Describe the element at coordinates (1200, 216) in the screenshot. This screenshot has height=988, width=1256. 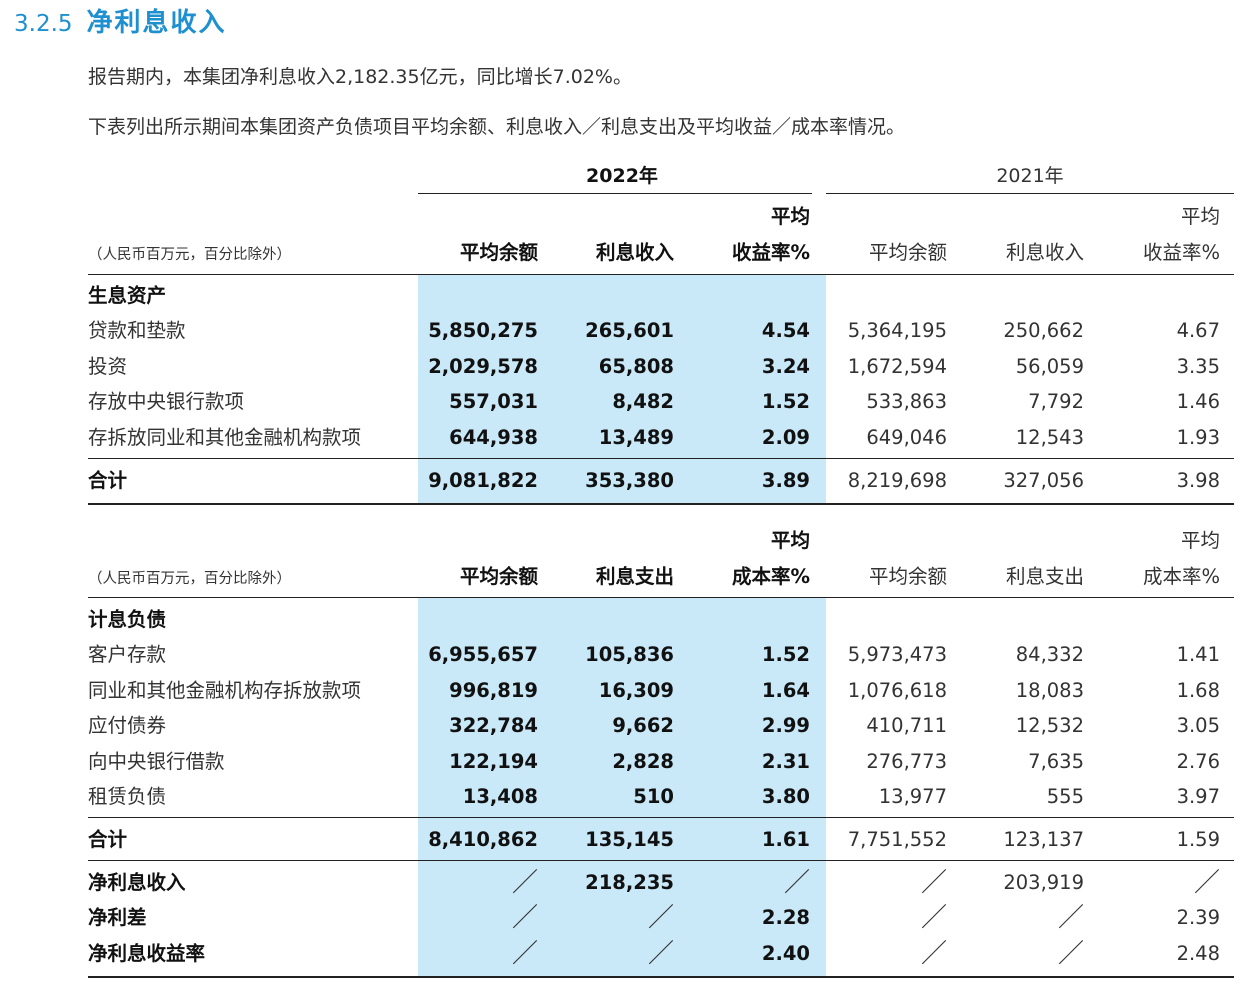
I see `assets-rate-header-line1-2021: 平均` at that location.